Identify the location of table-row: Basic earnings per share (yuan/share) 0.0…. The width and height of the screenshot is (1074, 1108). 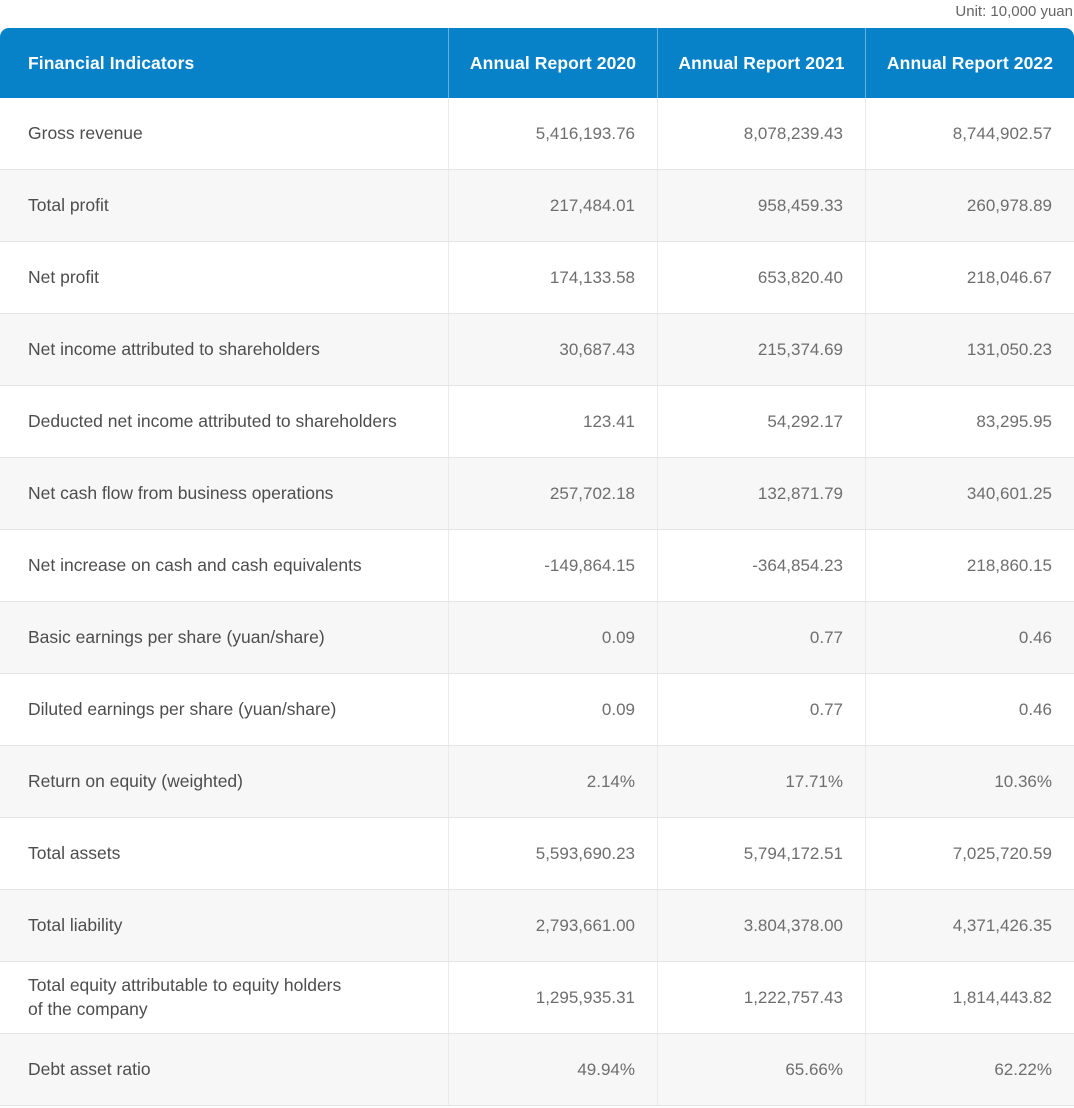
(537, 638).